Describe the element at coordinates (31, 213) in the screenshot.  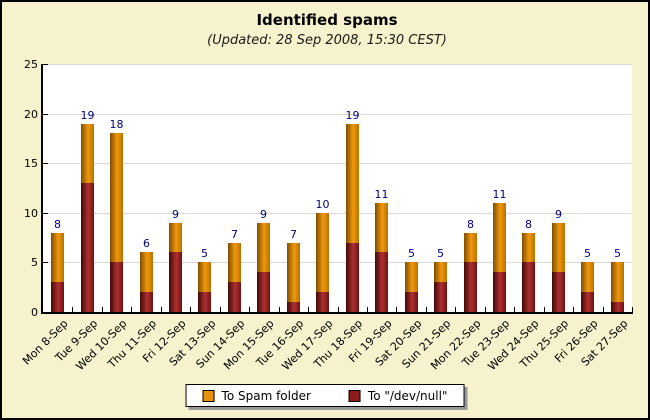
I see `y-axis-label-10: 10` at that location.